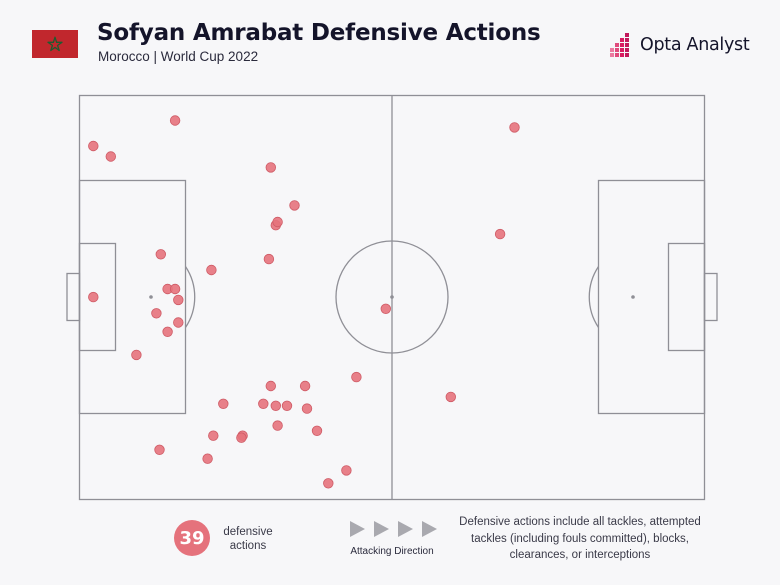  What do you see at coordinates (319, 33) in the screenshot?
I see `chart-title: Sofyan Amrabat Defensive Actions` at bounding box center [319, 33].